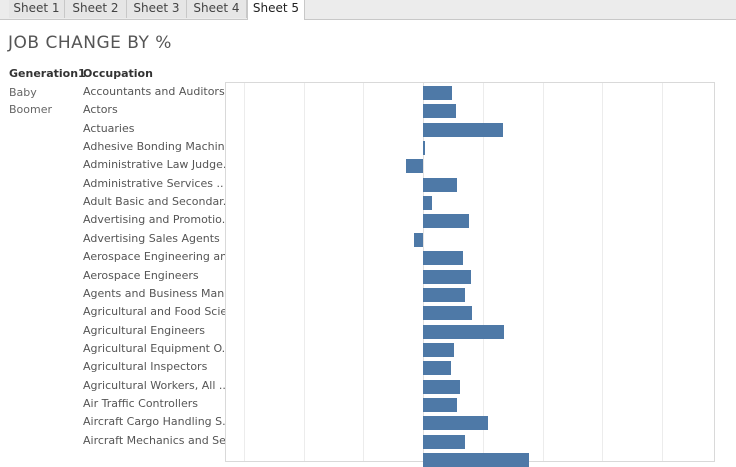  What do you see at coordinates (157, 9) in the screenshot?
I see `tab-sheet-3: Sheet 3` at bounding box center [157, 9].